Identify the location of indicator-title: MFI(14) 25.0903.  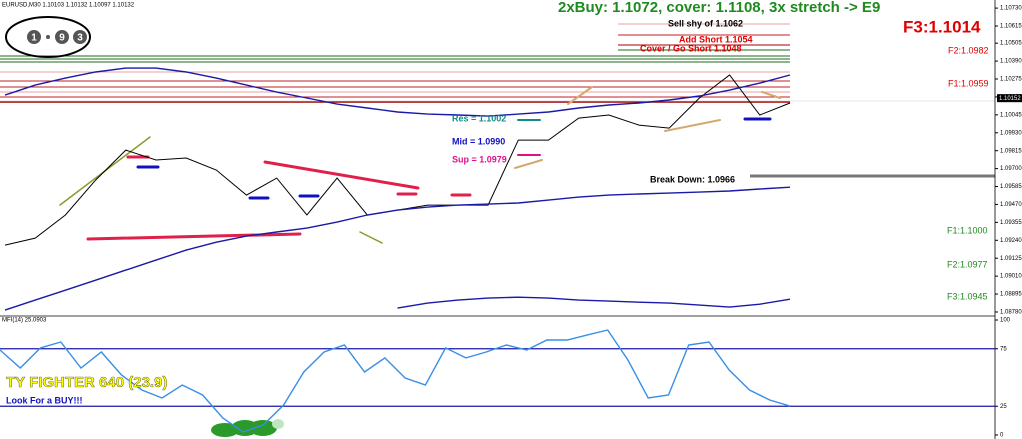
(24, 321).